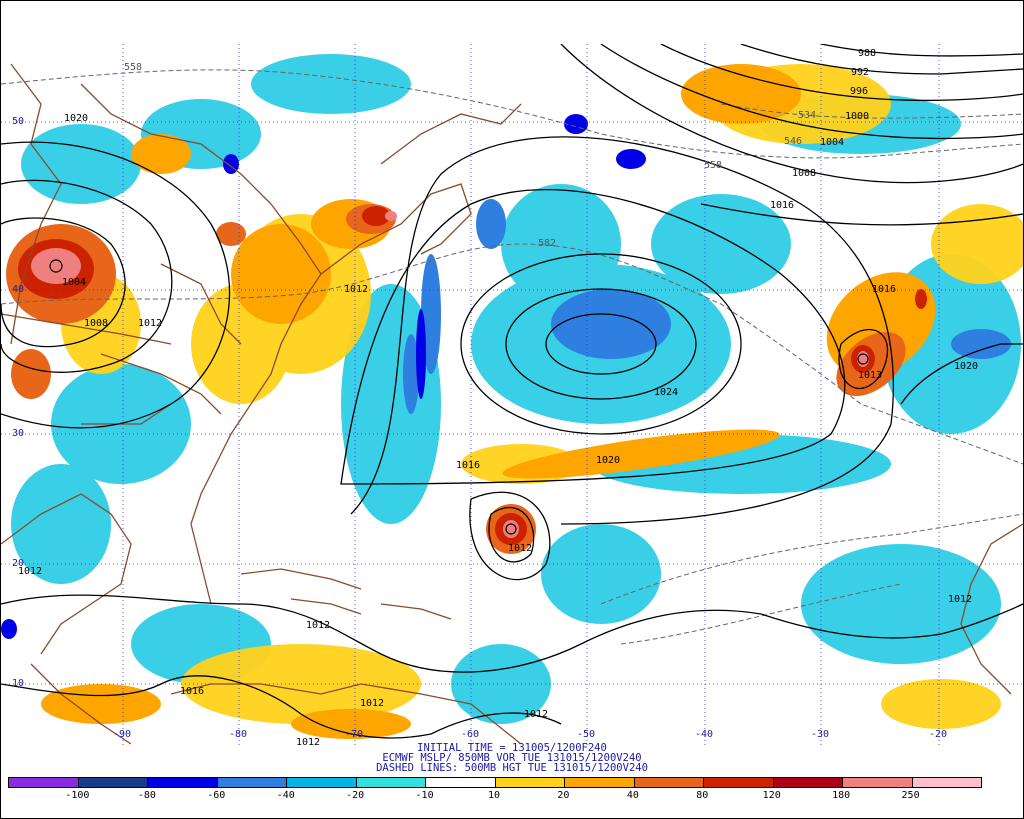  Describe the element at coordinates (867, 53) in the screenshot. I see `isobar-label: 988` at that location.